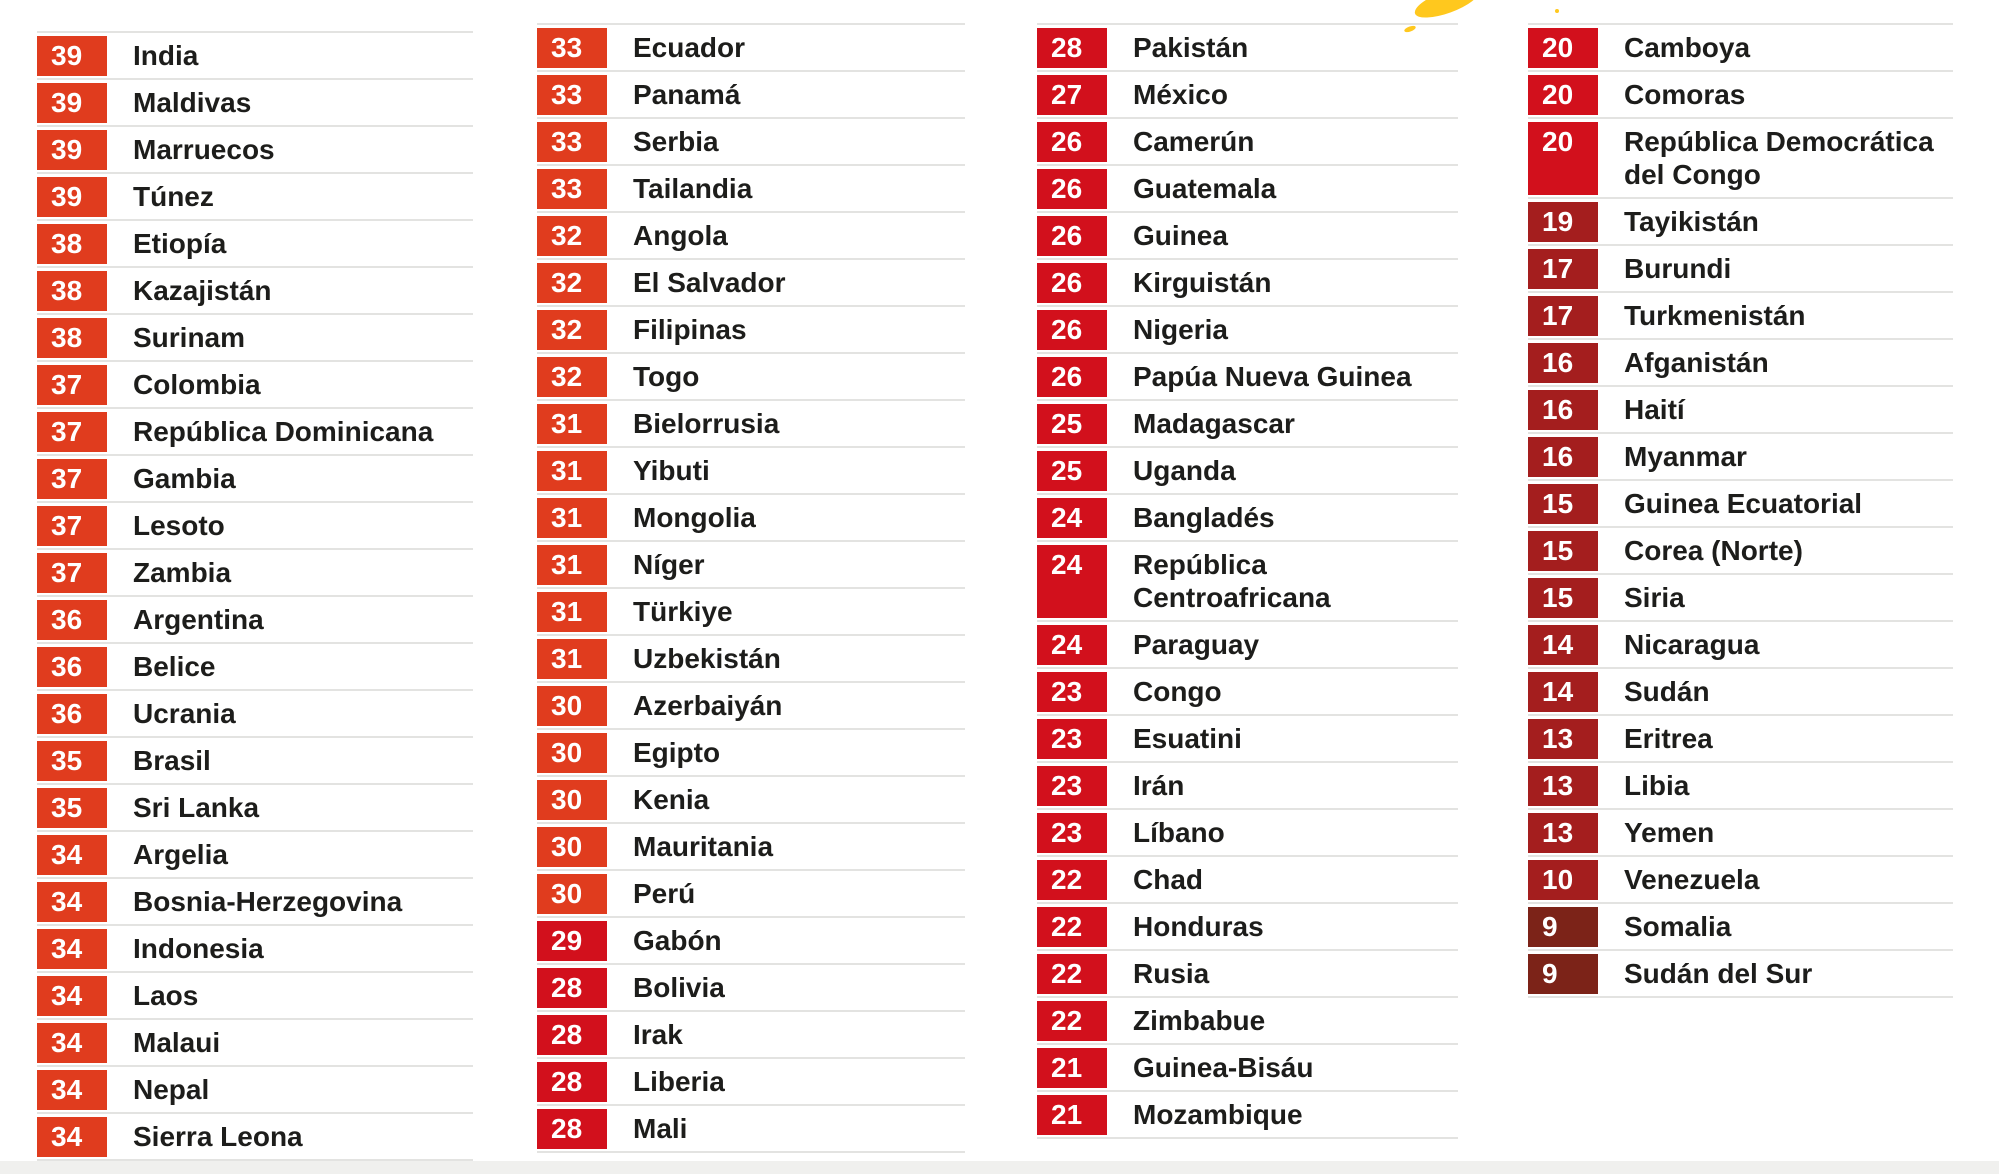 This screenshot has width=1999, height=1174. Describe the element at coordinates (1740, 46) in the screenshot. I see `ranking-row: 20 Camboya` at that location.